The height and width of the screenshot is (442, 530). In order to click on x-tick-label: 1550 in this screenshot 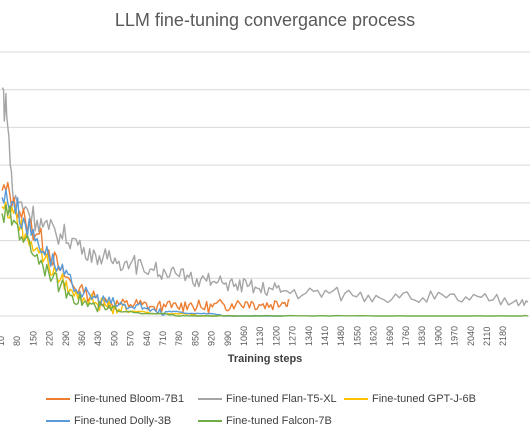, I will do `click(357, 336)`.